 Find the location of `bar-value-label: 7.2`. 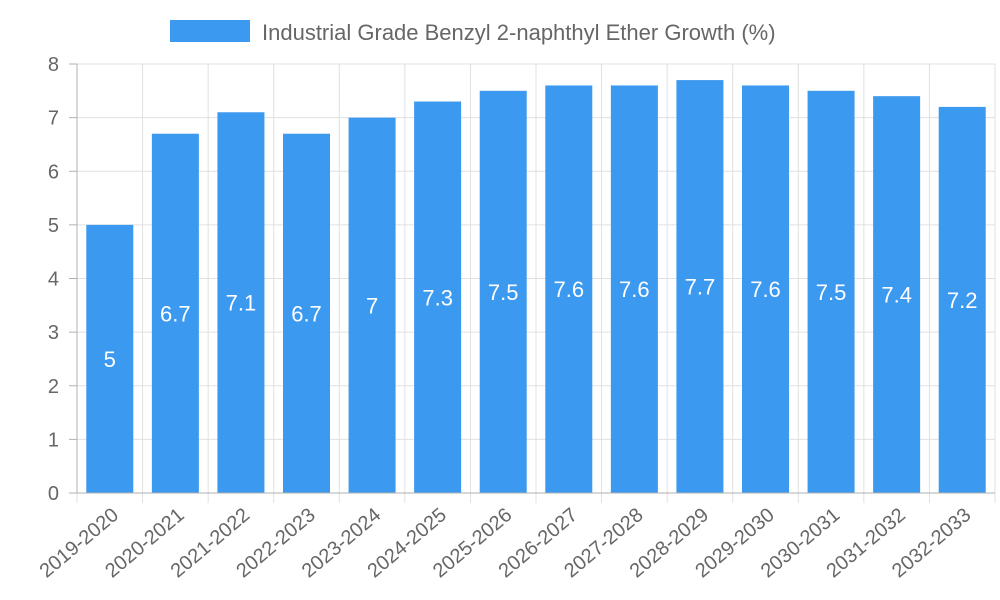

bar-value-label: 7.2 is located at coordinates (962, 300).